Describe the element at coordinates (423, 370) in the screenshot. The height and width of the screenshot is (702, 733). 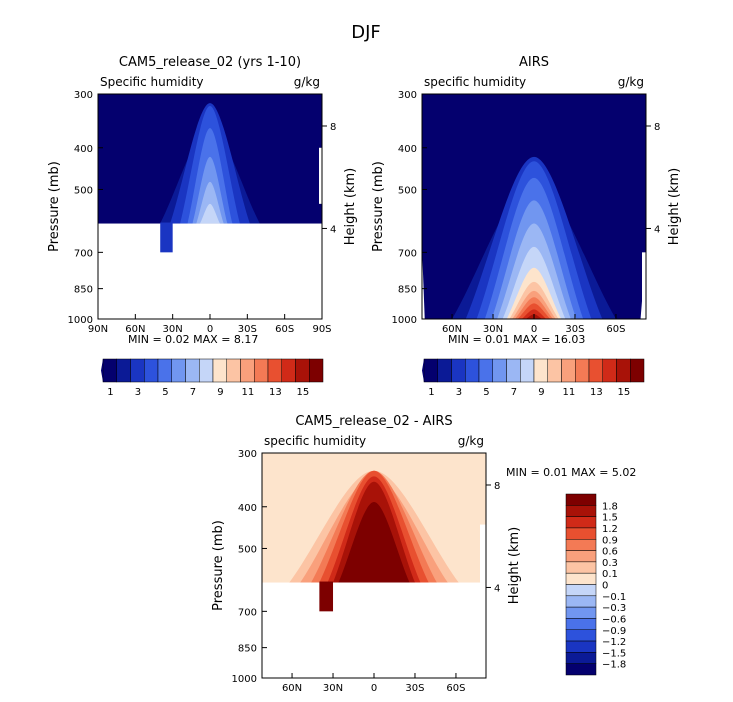
I see `colorbar-end` at that location.